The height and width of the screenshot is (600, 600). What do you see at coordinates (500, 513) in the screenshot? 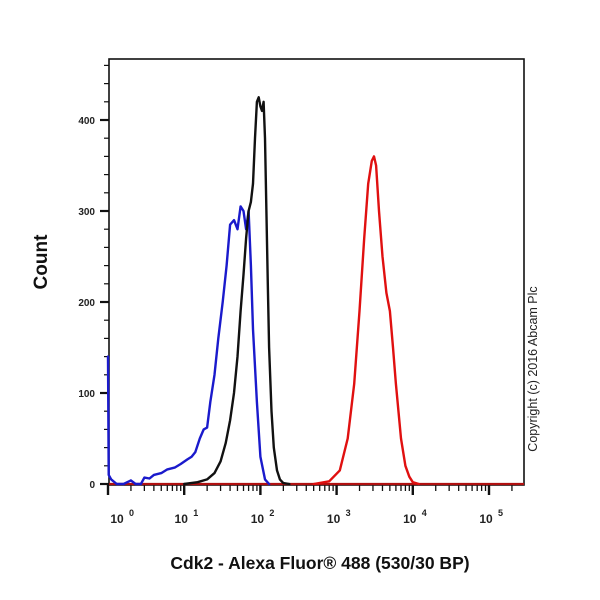
I see `svg-text: 5` at bounding box center [500, 513].